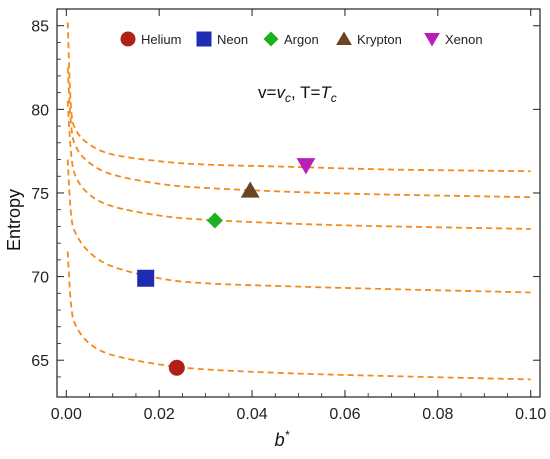 This screenshot has width=550, height=459. Describe the element at coordinates (159, 414) in the screenshot. I see `x-tick-label: 0.02` at that location.